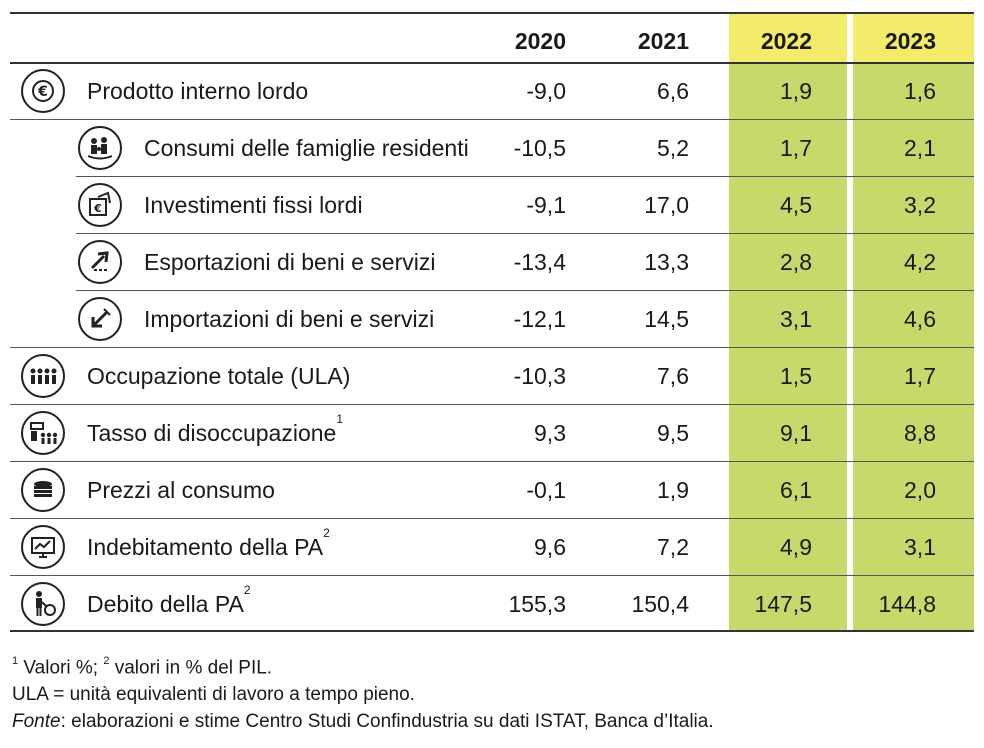  I want to click on table-row-indebitamento: Indebitamento della PA2 9,6 7,2 4,9 3,1, so click(492, 547).